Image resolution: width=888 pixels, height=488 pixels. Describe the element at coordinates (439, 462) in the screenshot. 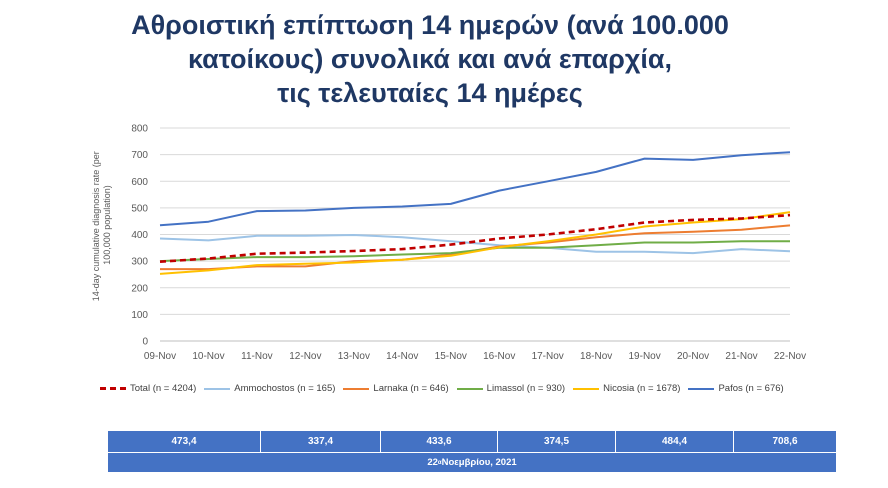

I see `date-ordinal: α` at that location.